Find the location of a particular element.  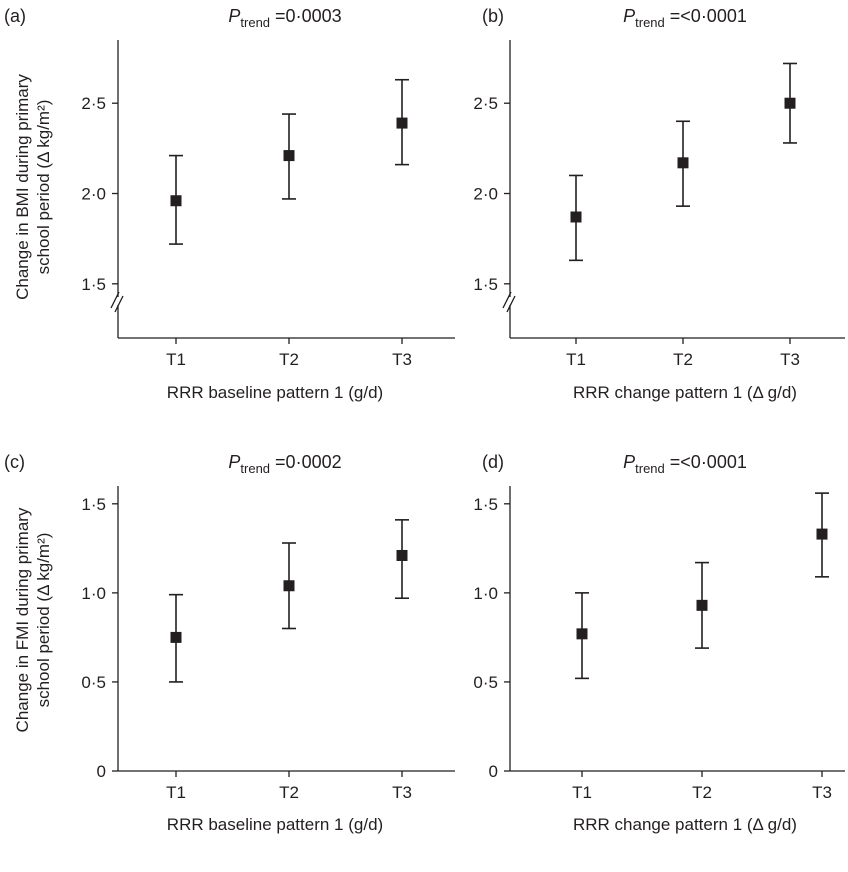

y-axis-title-bmi-line2: school period (Δ kg/m²) is located at coordinates (43, 187).